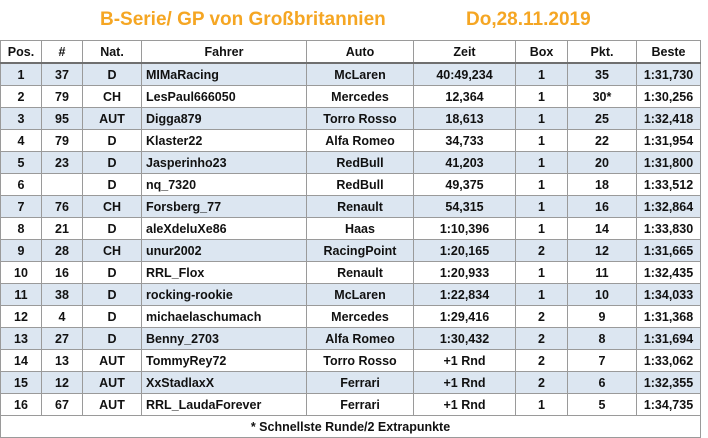  I want to click on best-lap-cell: 1:32,435, so click(668, 272).